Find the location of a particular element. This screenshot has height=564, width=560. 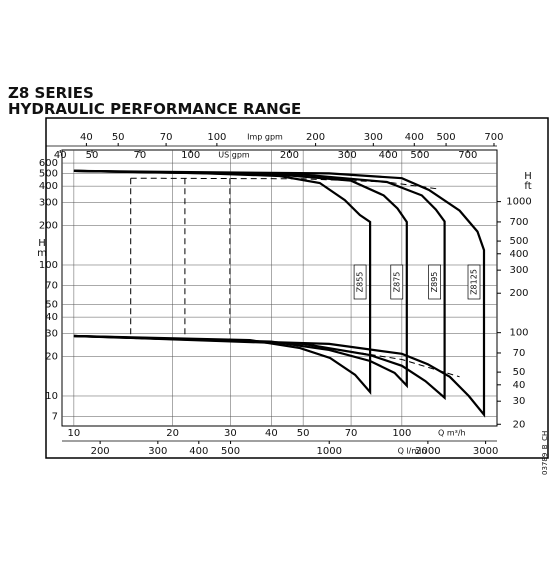

x-tick-label: 50 is located at coordinates (303, 433).